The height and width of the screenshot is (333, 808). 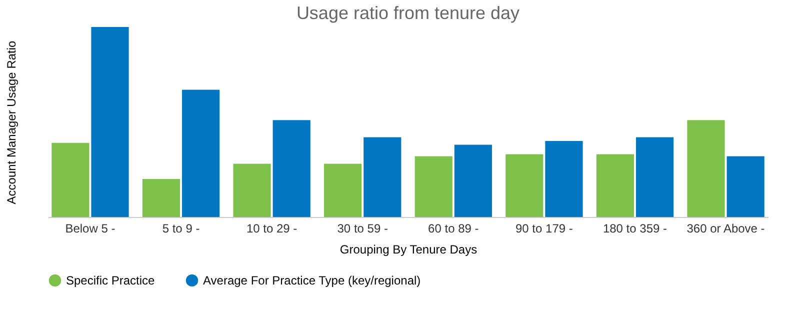 What do you see at coordinates (11, 122) in the screenshot?
I see `y-axis-title: Account Manager Usage Ratio` at bounding box center [11, 122].